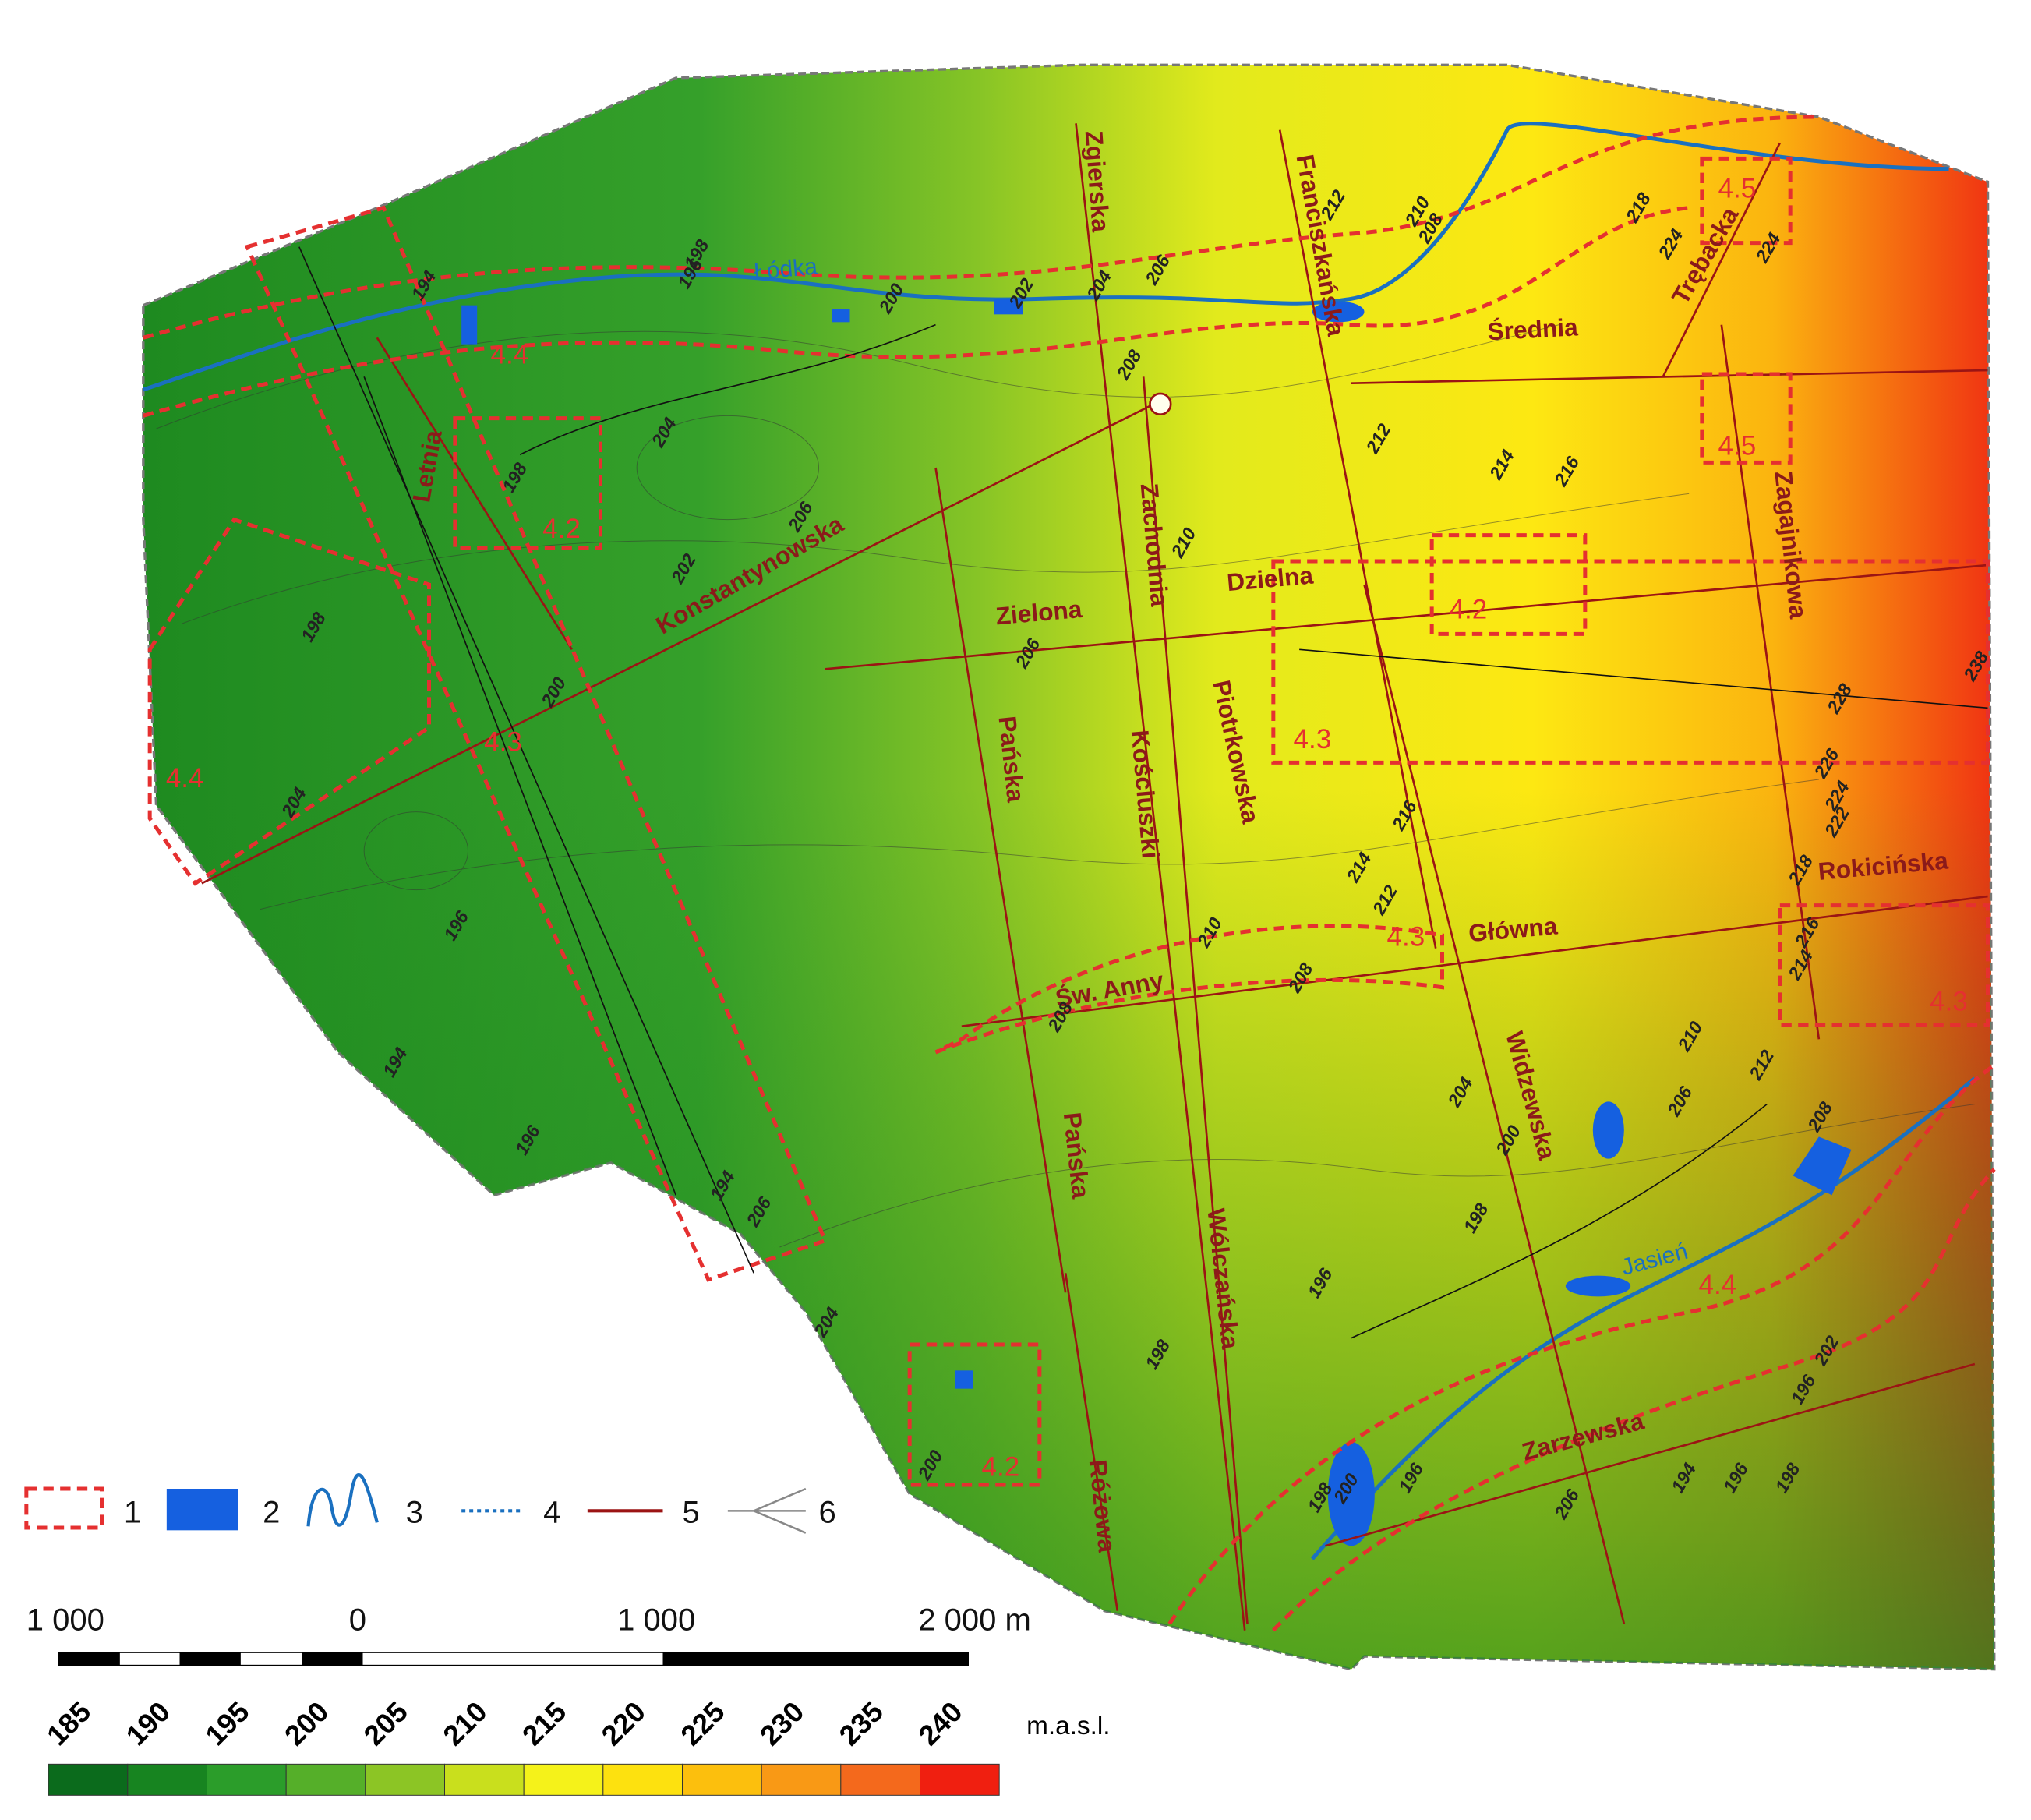  Describe the element at coordinates (827, 1512) in the screenshot. I see `legend-label: 6` at that location.